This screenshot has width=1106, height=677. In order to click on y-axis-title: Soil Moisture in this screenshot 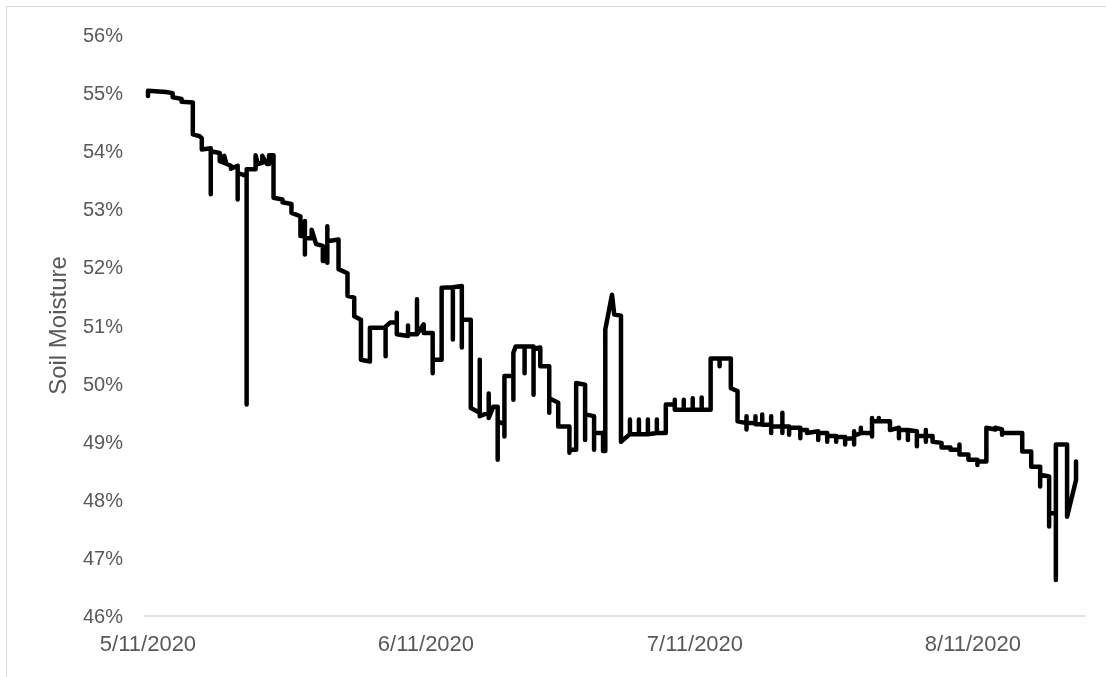, I will do `click(57, 325)`.